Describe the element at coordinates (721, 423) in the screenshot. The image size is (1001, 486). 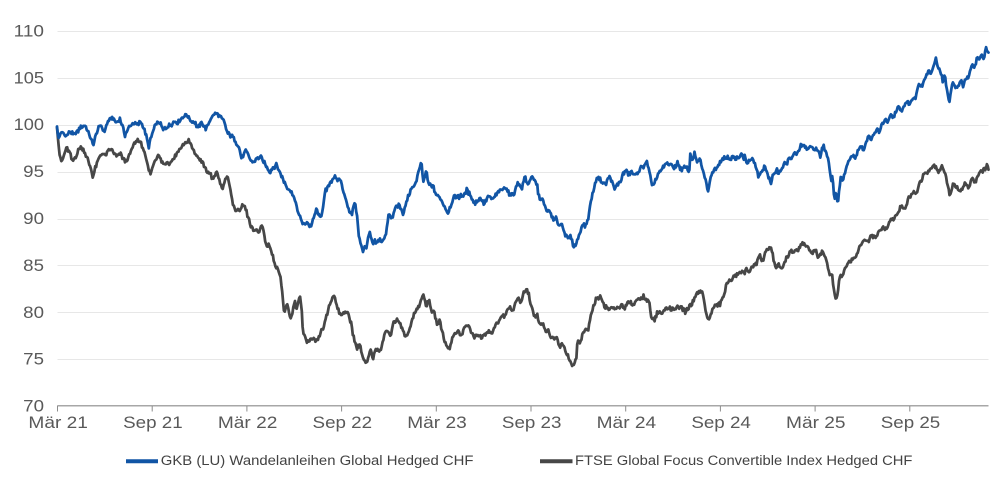
I see `svg-text: Sep 24` at that location.